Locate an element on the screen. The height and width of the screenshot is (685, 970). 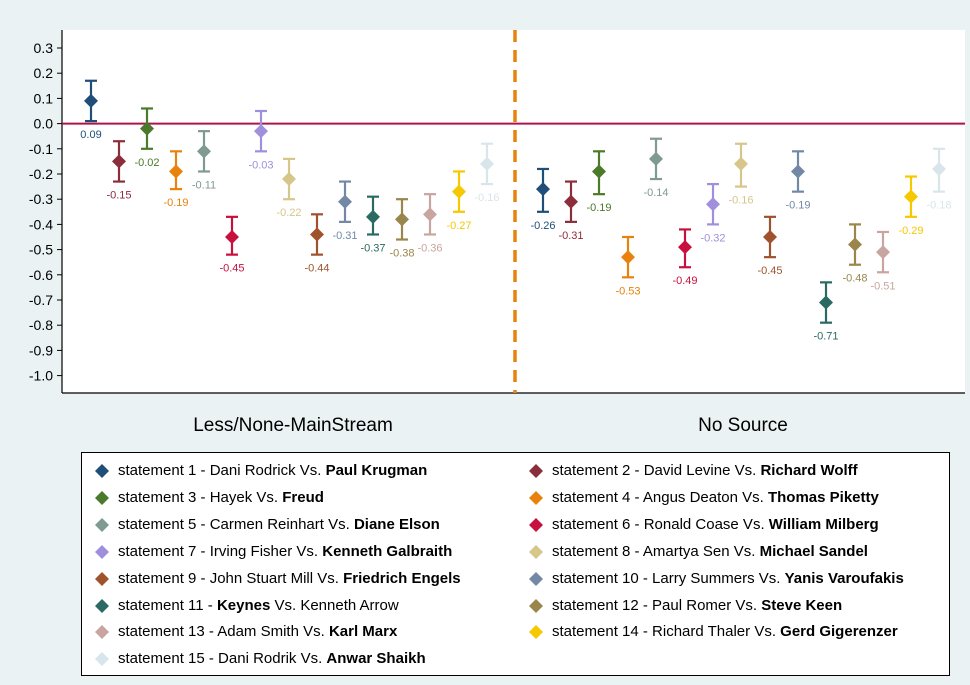
y-tick-label: -0.1 is located at coordinates (41, 149).